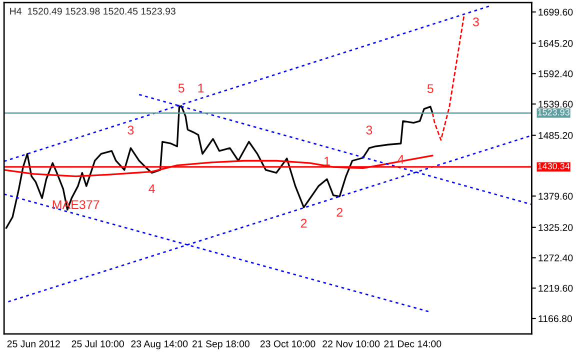 The height and width of the screenshot is (361, 583). I want to click on x-tick-label: 21 Sep 18:00, so click(221, 345).